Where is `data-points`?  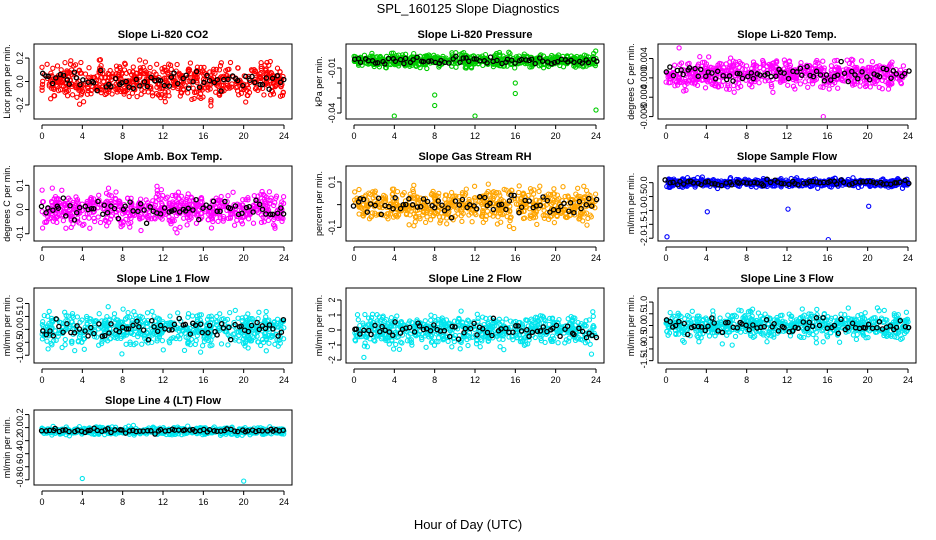 data-points is located at coordinates (162, 209).